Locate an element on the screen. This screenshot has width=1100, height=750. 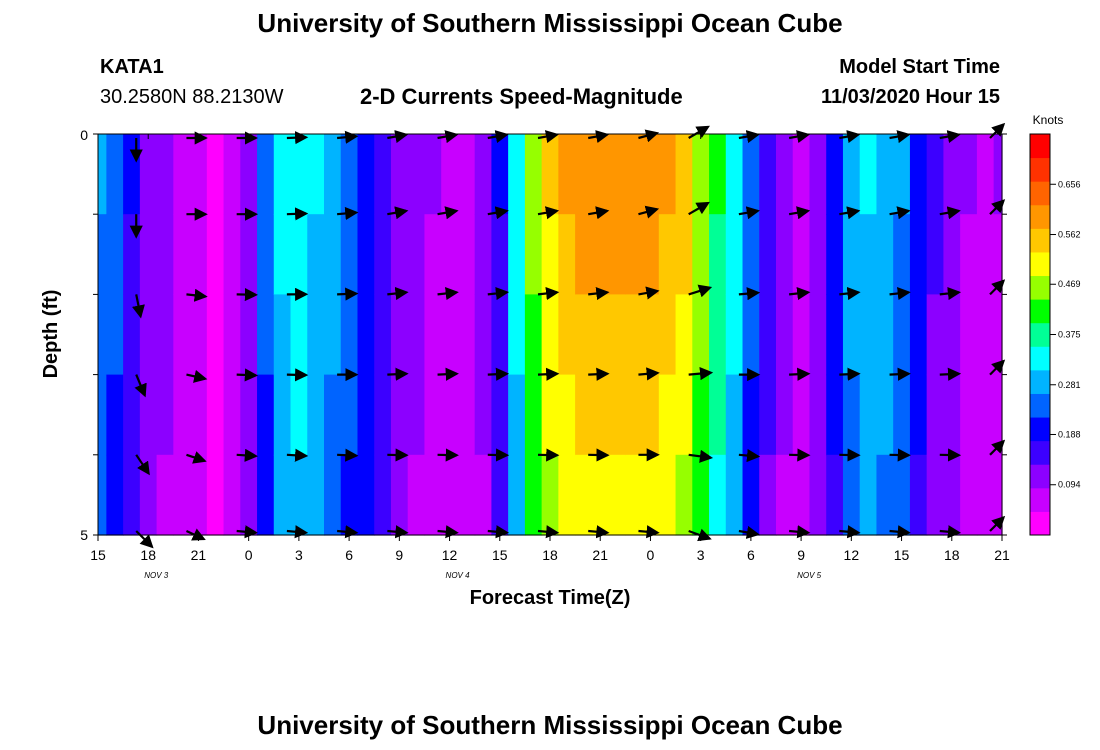
colorbar-tick-label: 0.281 is located at coordinates (1069, 385).